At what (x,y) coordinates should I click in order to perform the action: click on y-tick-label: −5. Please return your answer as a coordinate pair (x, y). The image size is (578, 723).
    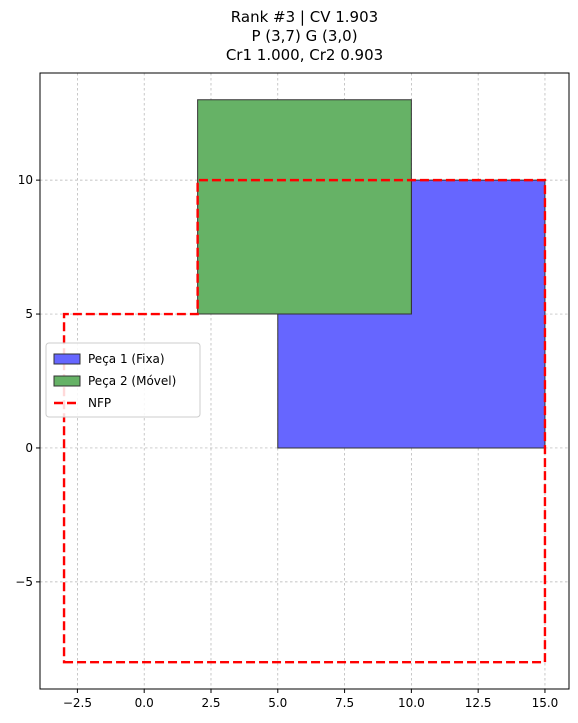
    Looking at the image, I should click on (24, 582).